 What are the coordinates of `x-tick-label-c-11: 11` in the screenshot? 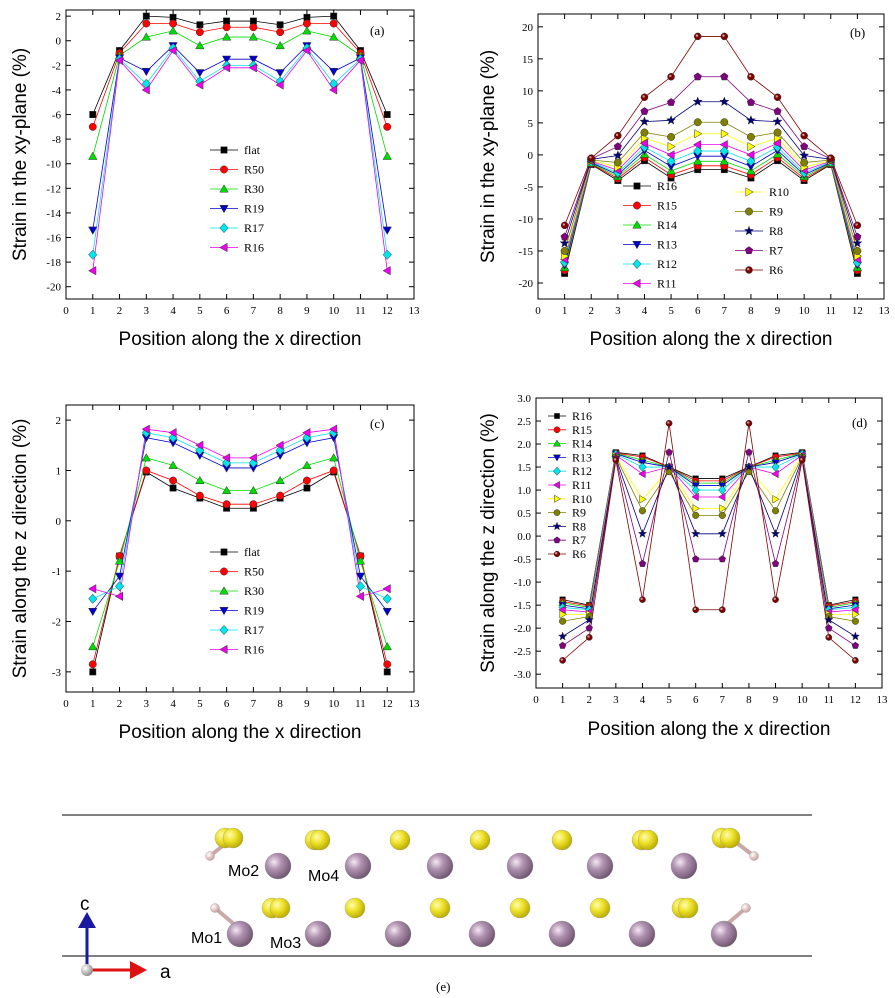 It's located at (360, 704).